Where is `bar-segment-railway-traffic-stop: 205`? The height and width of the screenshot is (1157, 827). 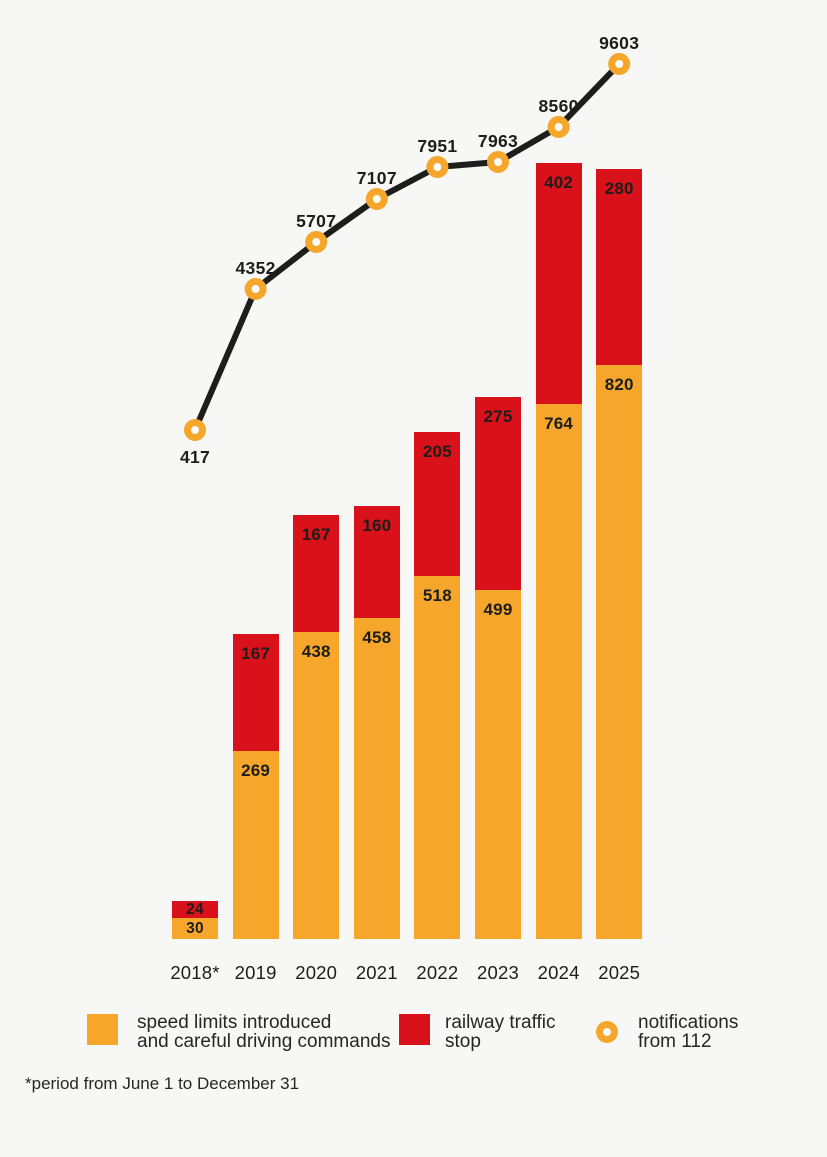 bar-segment-railway-traffic-stop: 205 is located at coordinates (437, 504).